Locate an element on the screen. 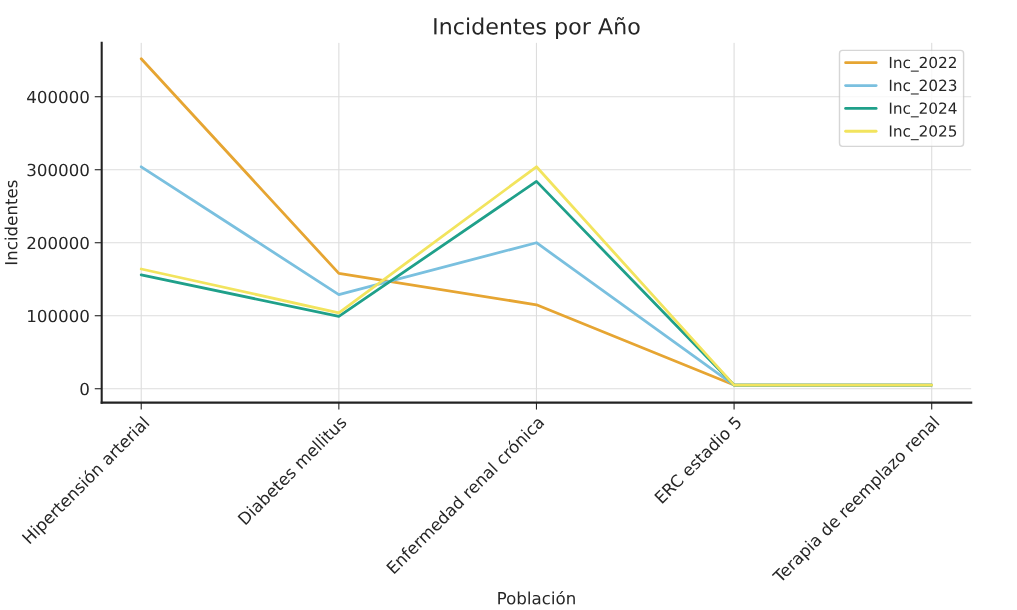 The height and width of the screenshot is (610, 1017). y-tick-label: 100000 is located at coordinates (58, 316).